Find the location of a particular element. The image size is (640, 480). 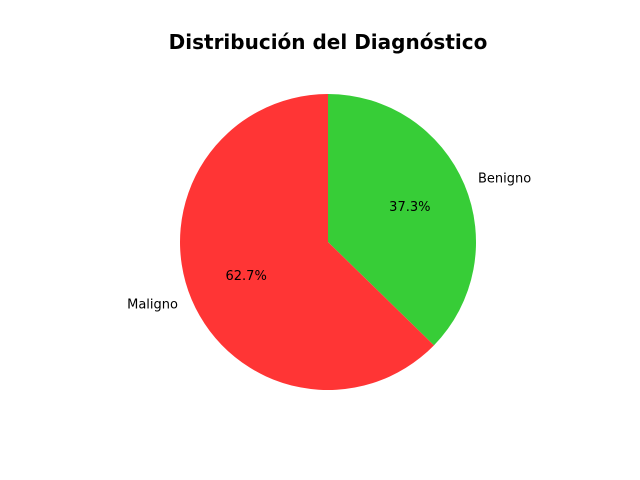

slice-percent-benigno: 37.3% is located at coordinates (409, 207).